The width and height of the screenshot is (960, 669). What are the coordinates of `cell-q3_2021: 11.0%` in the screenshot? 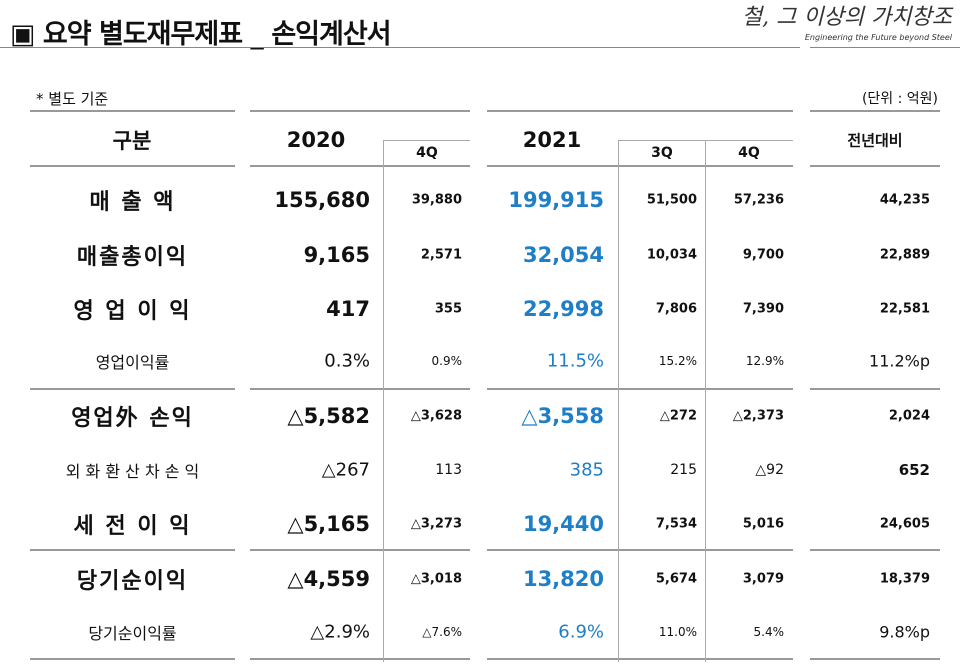 It's located at (677, 632).